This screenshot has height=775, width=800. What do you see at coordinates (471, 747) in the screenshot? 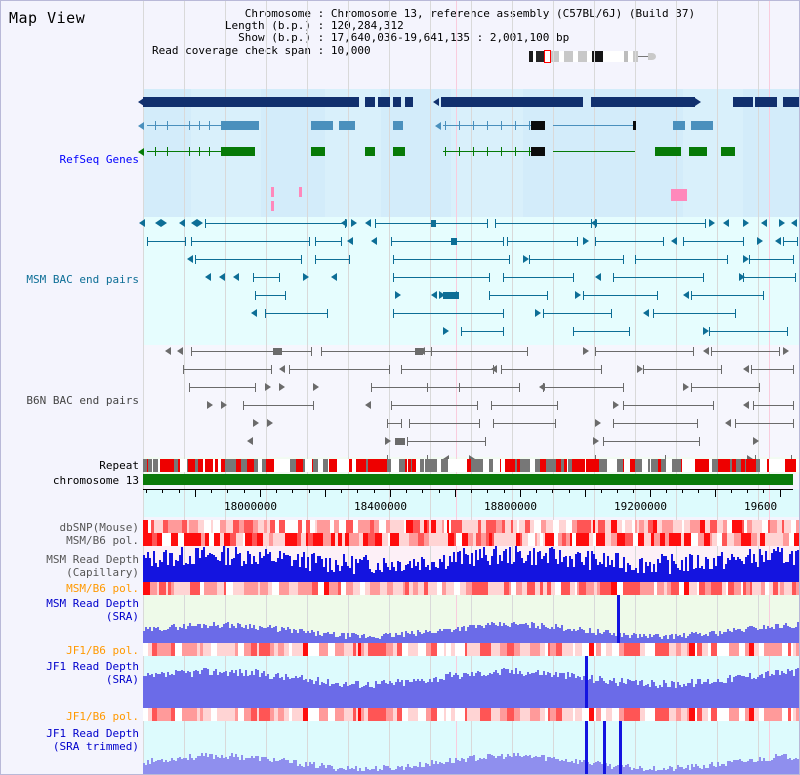
I see `jf1-read-depth-trimmed-histogram` at bounding box center [471, 747].